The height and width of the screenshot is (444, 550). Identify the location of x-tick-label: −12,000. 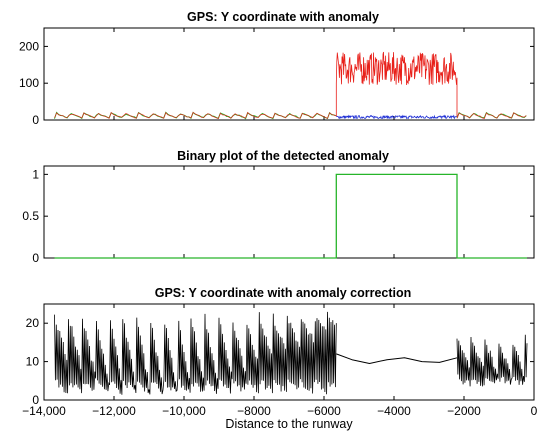
(114, 411).